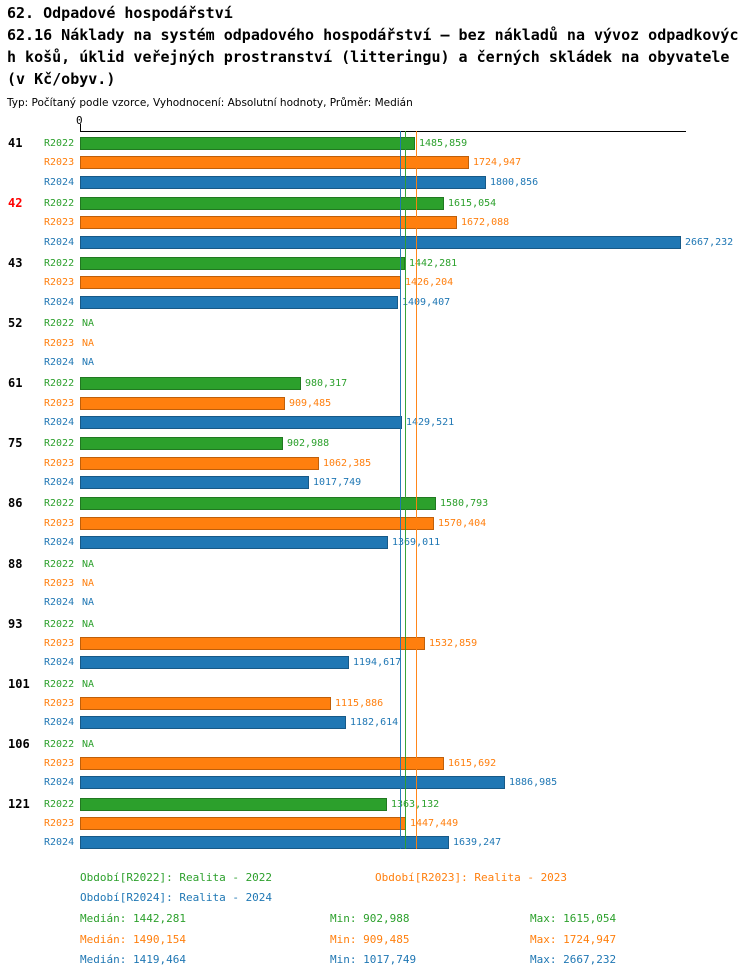  I want to click on bar-row: 61 R2022 980,317, so click(379, 383).